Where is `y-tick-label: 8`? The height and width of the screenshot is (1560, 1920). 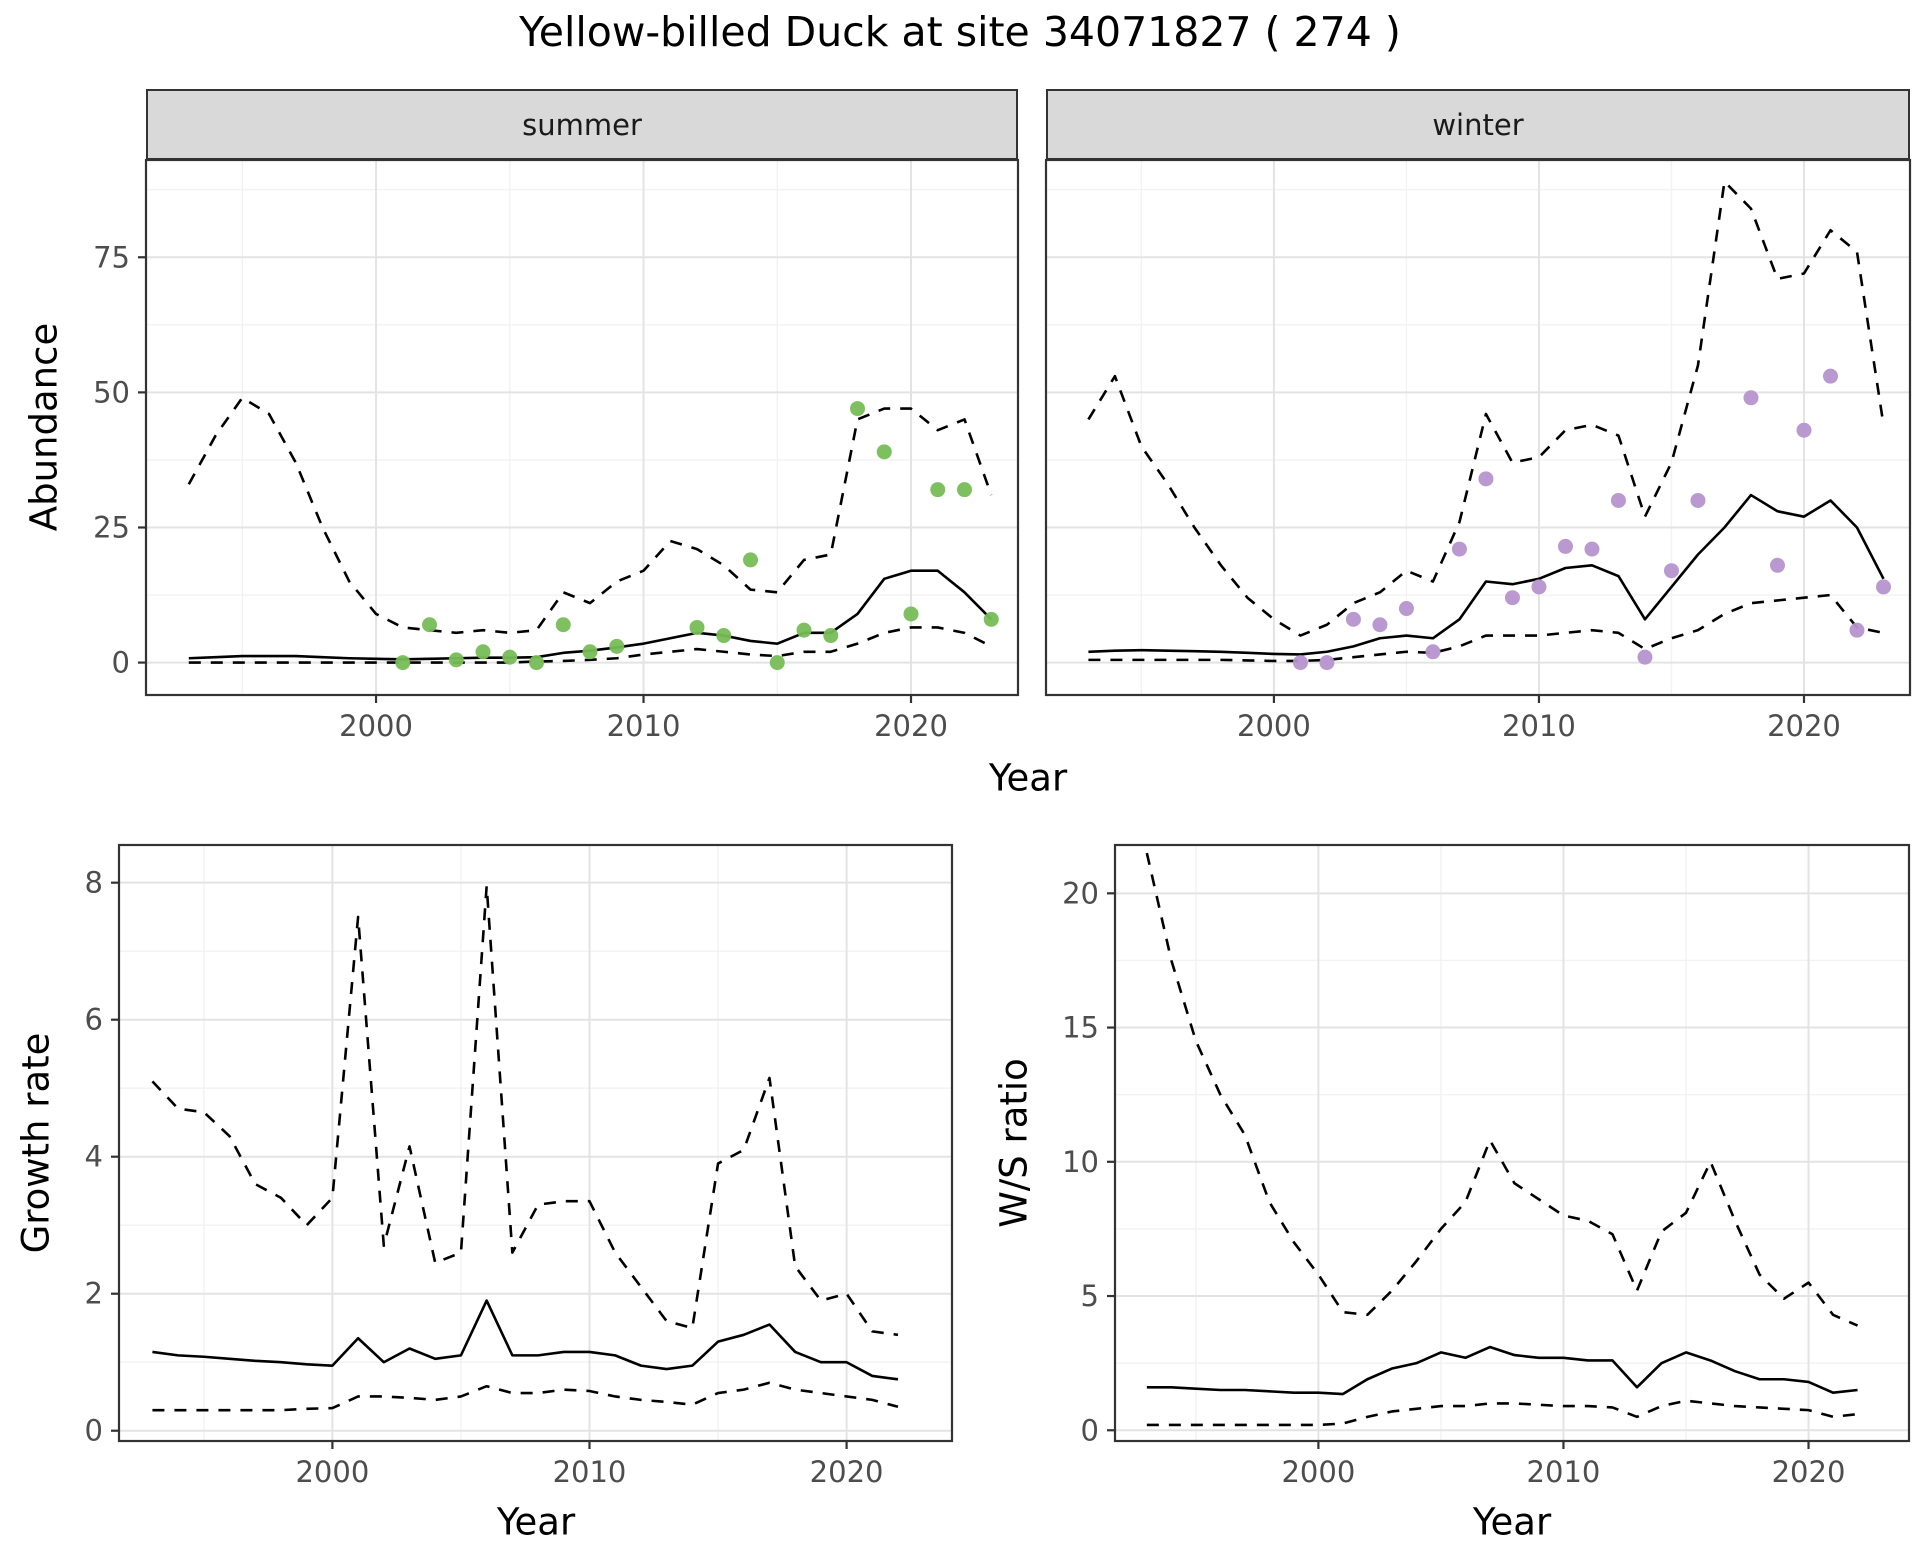
y-tick-label: 8 is located at coordinates (94, 883).